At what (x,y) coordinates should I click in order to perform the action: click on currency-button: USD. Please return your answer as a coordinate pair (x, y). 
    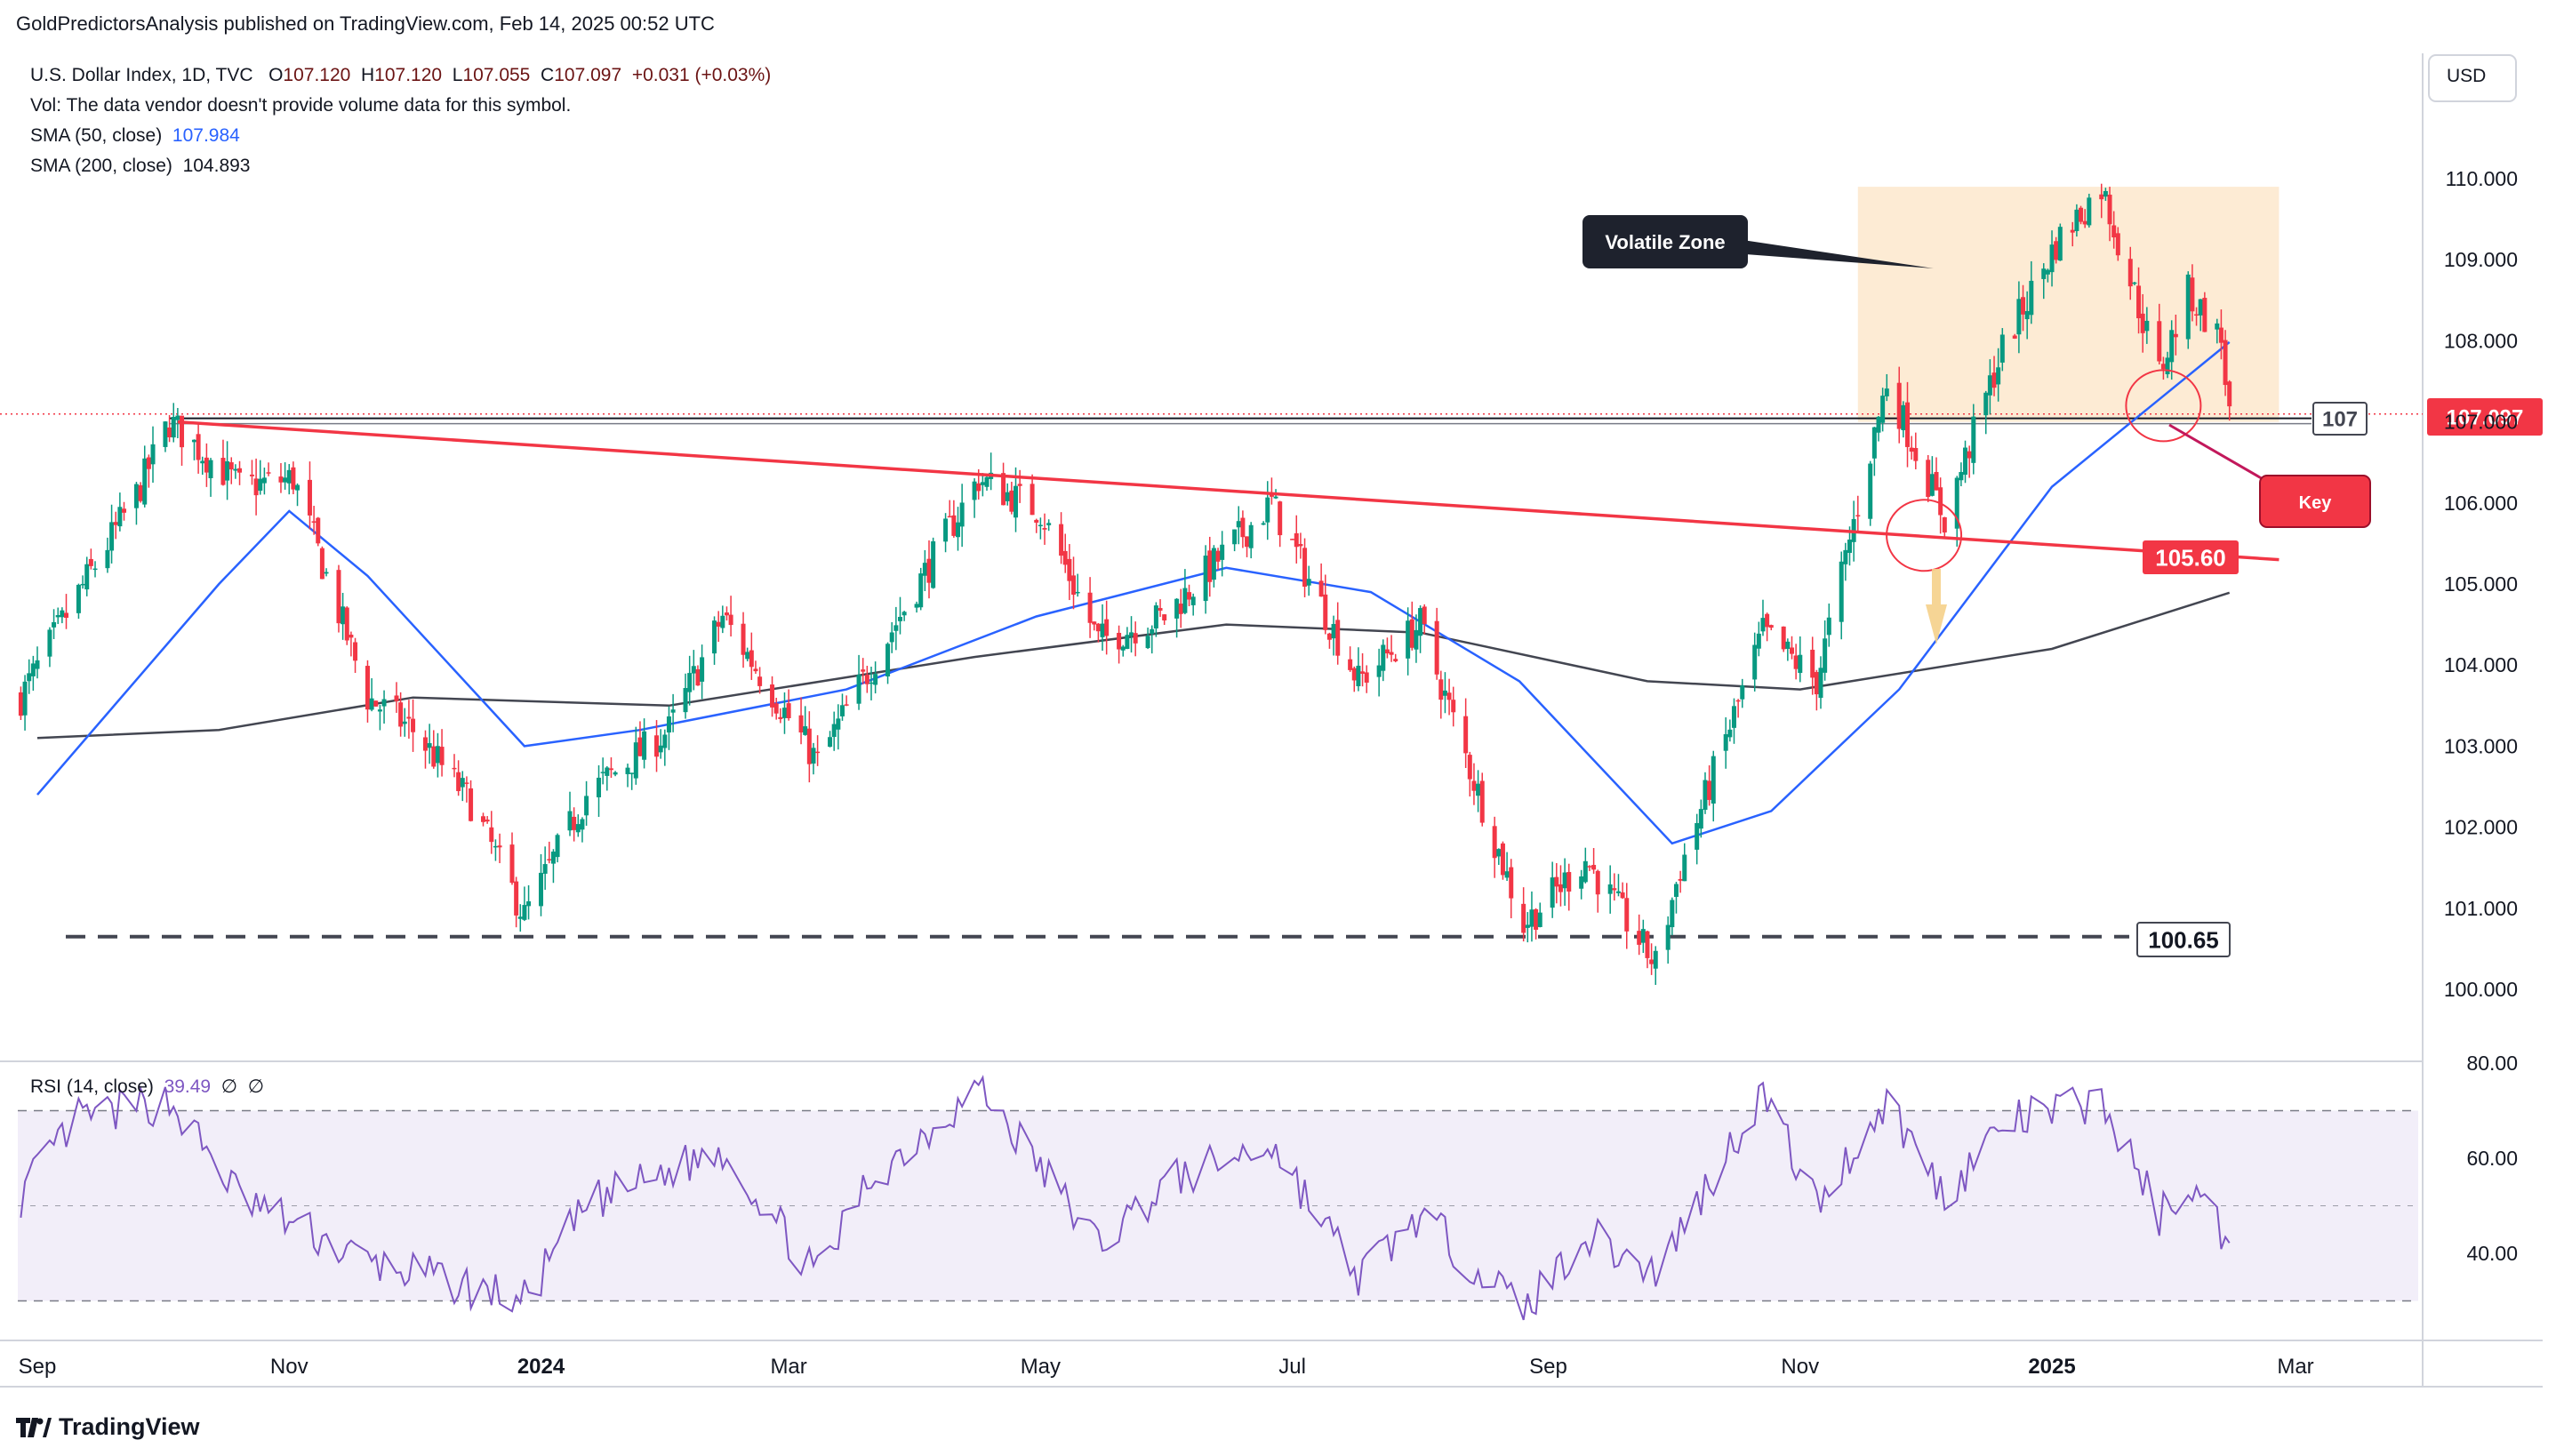
    Looking at the image, I should click on (2467, 76).